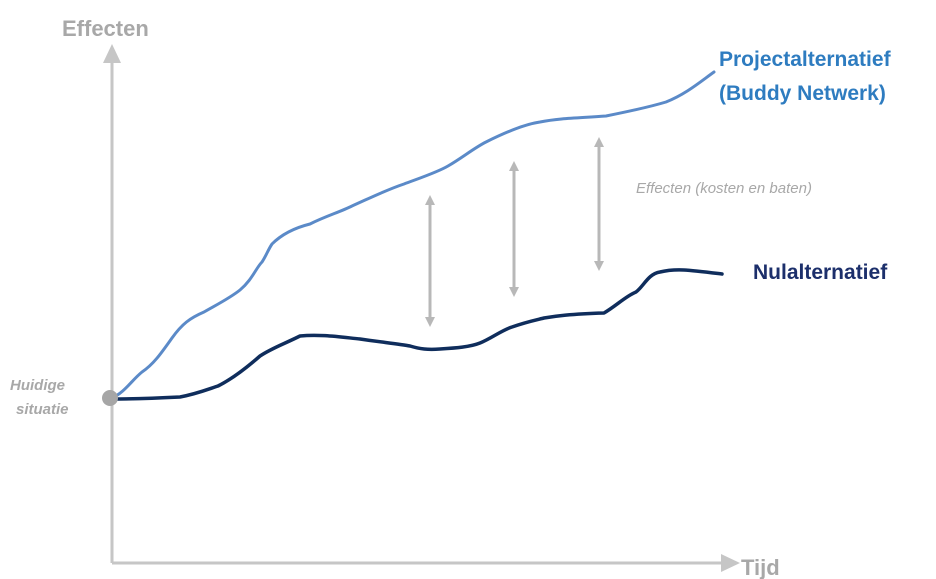 The width and height of the screenshot is (936, 579). What do you see at coordinates (820, 272) in the screenshot?
I see `null-alternative-label: Nulalternatief` at bounding box center [820, 272].